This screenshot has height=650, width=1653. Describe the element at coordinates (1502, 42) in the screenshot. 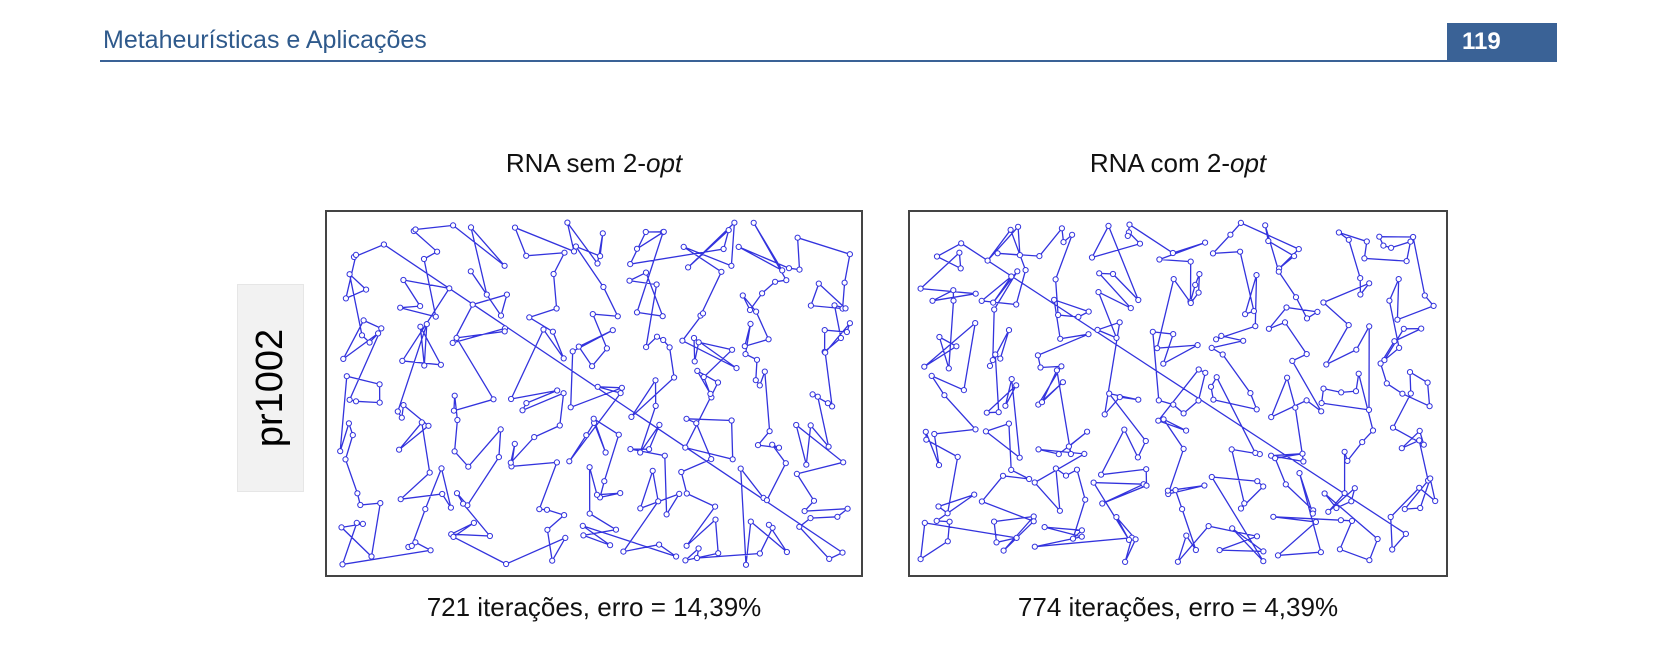

I see `page-number-badge: 119` at that location.